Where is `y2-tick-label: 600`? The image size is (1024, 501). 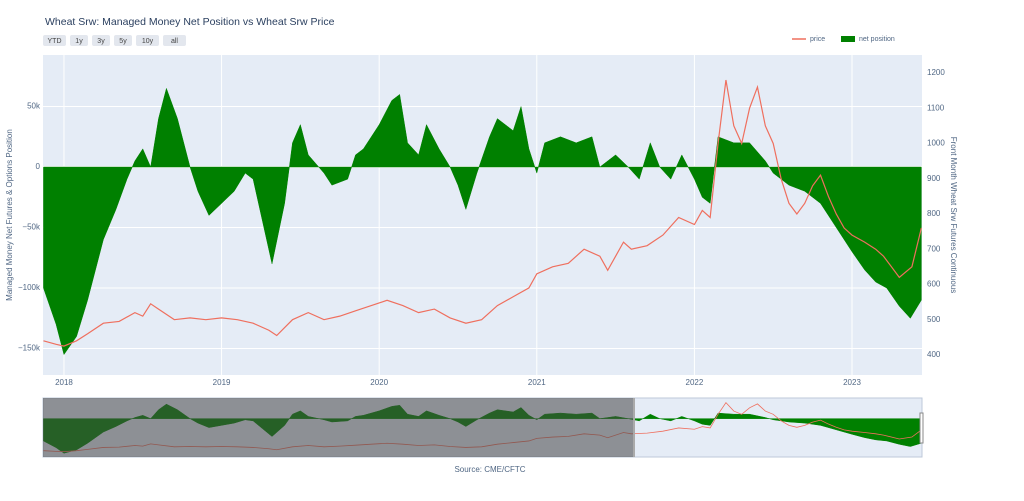
y2-tick-label: 600 is located at coordinates (934, 284).